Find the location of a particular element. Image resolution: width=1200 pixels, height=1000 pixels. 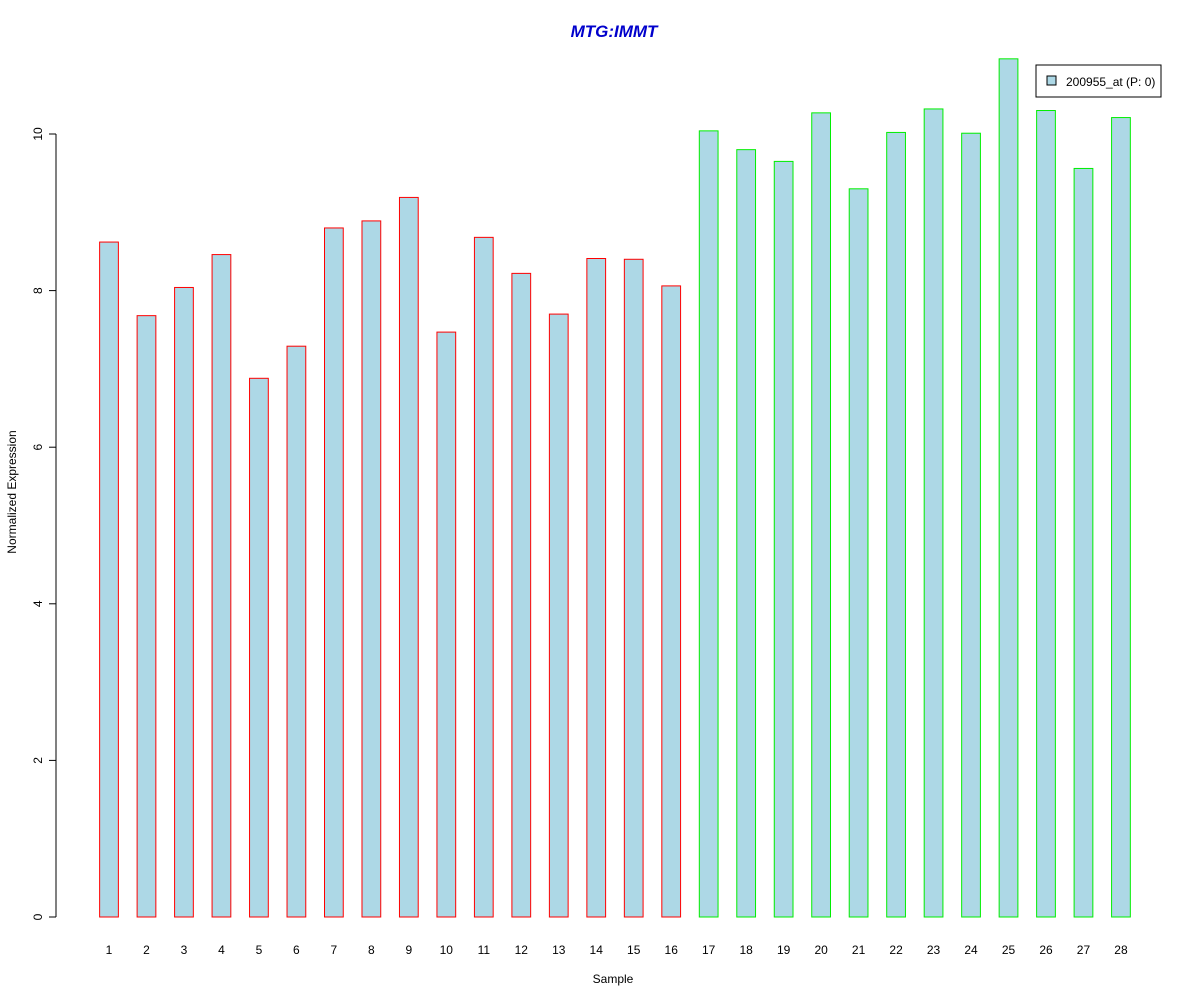

x-tick-label: 21 is located at coordinates (859, 950).